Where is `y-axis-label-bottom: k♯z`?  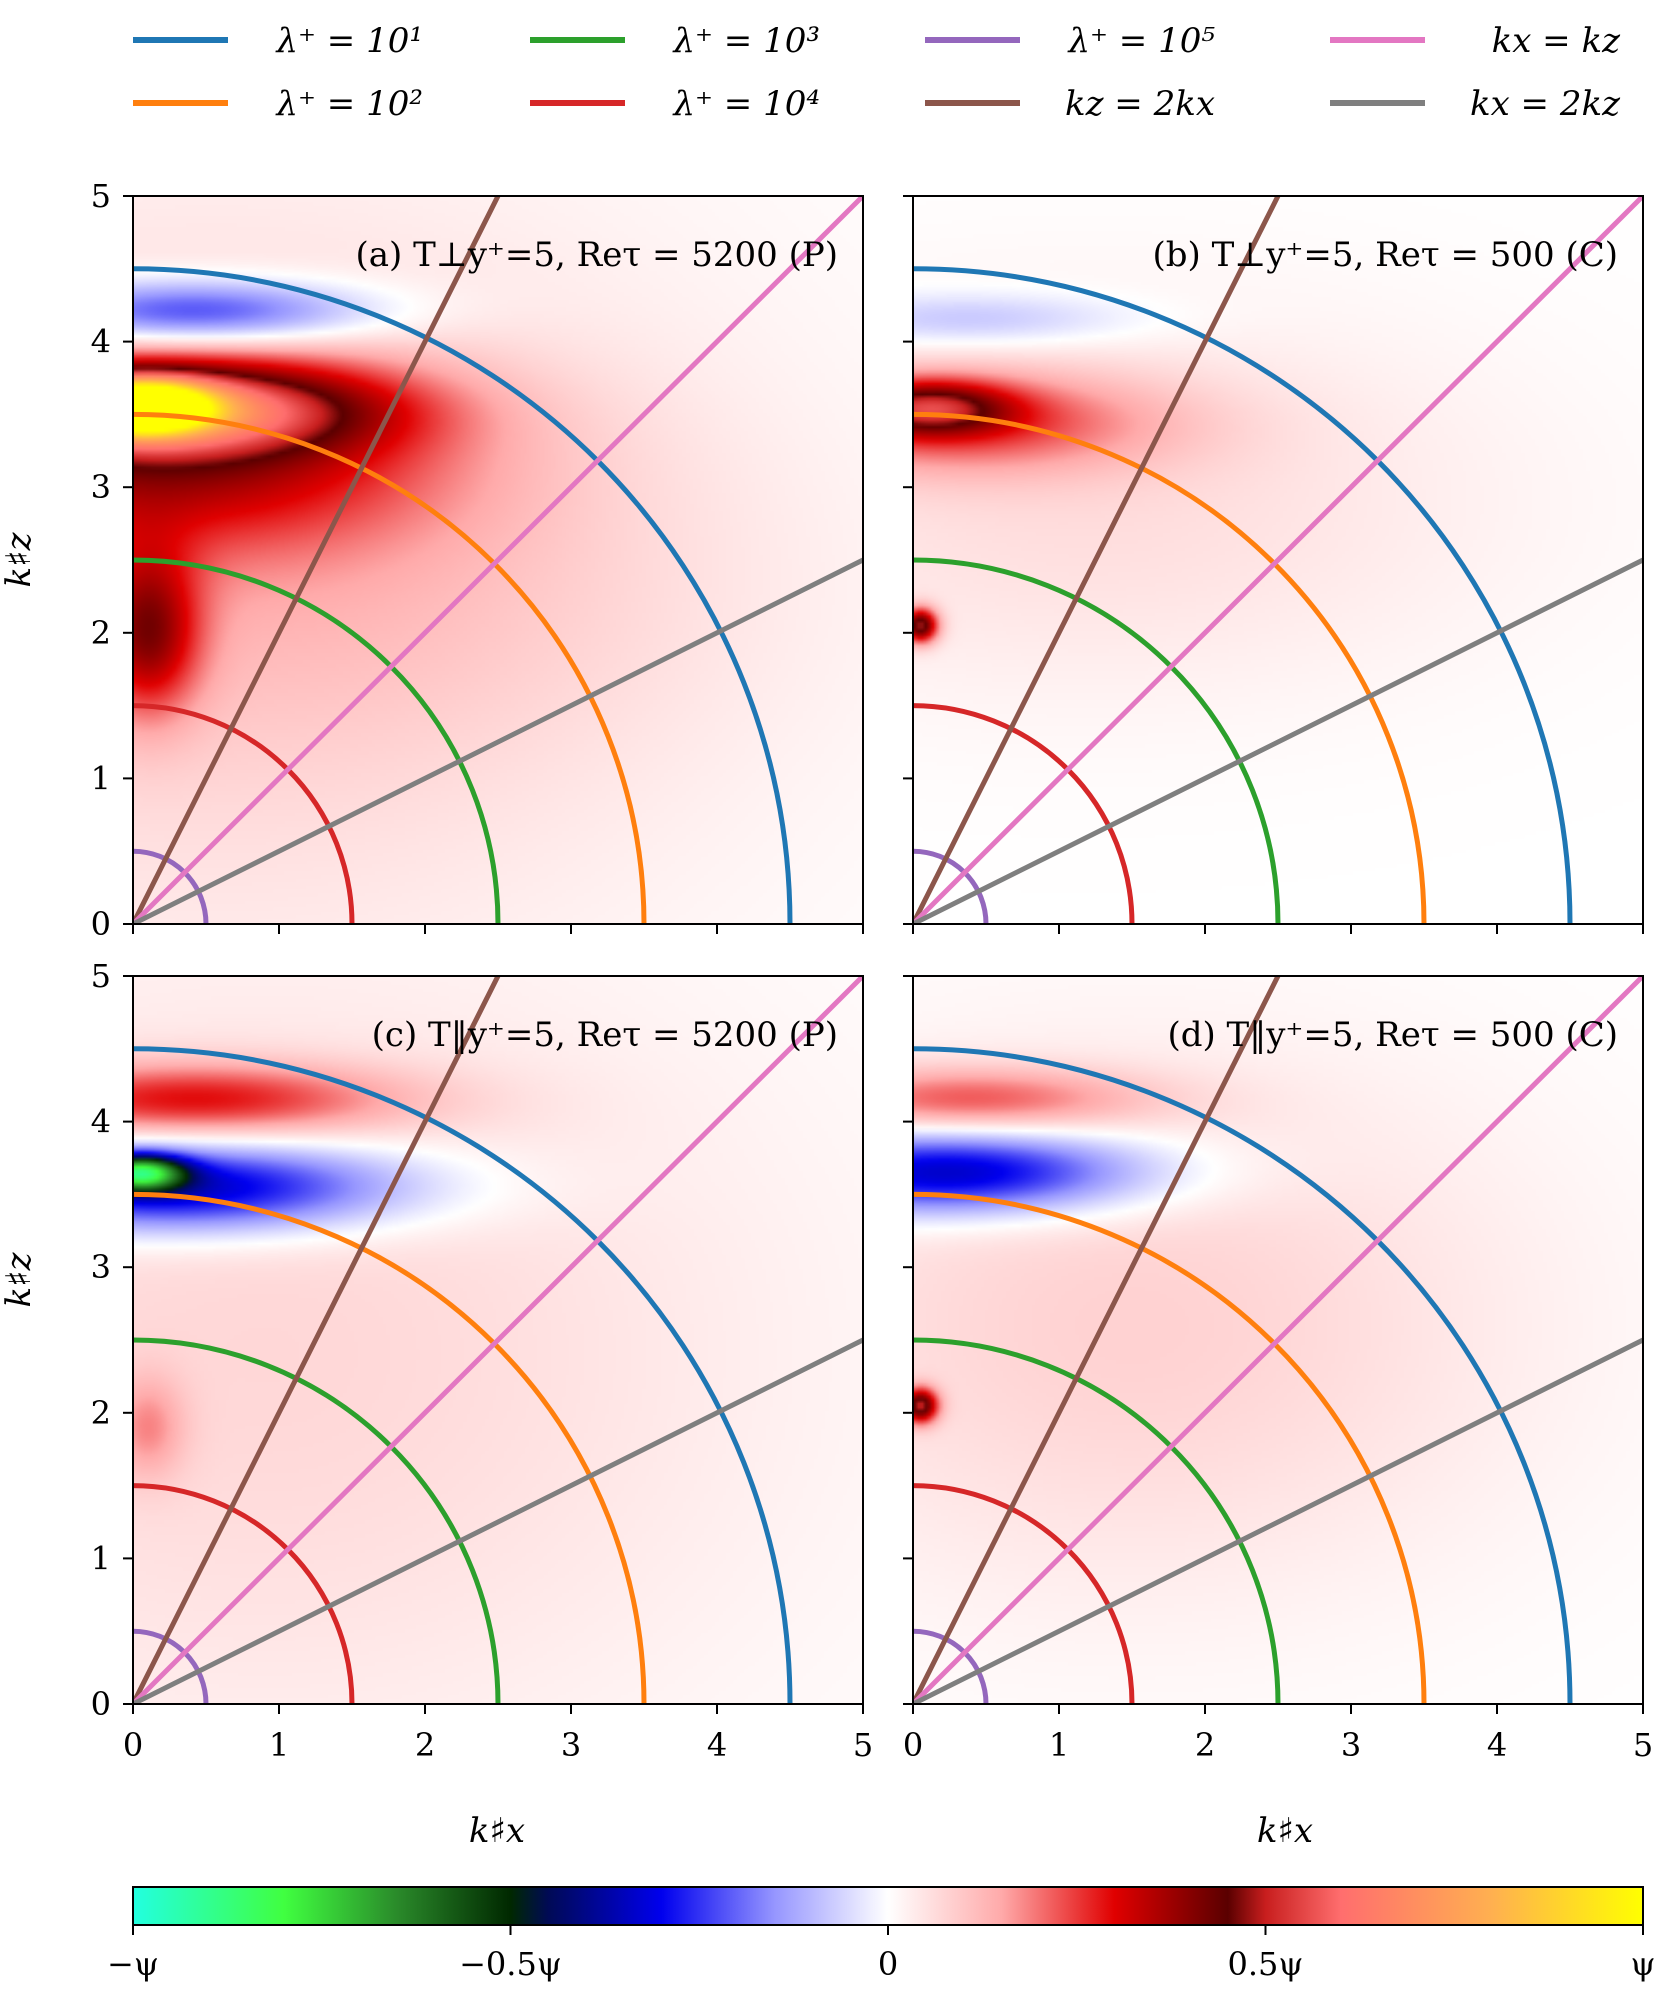
y-axis-label-bottom: k♯z is located at coordinates (19, 1279).